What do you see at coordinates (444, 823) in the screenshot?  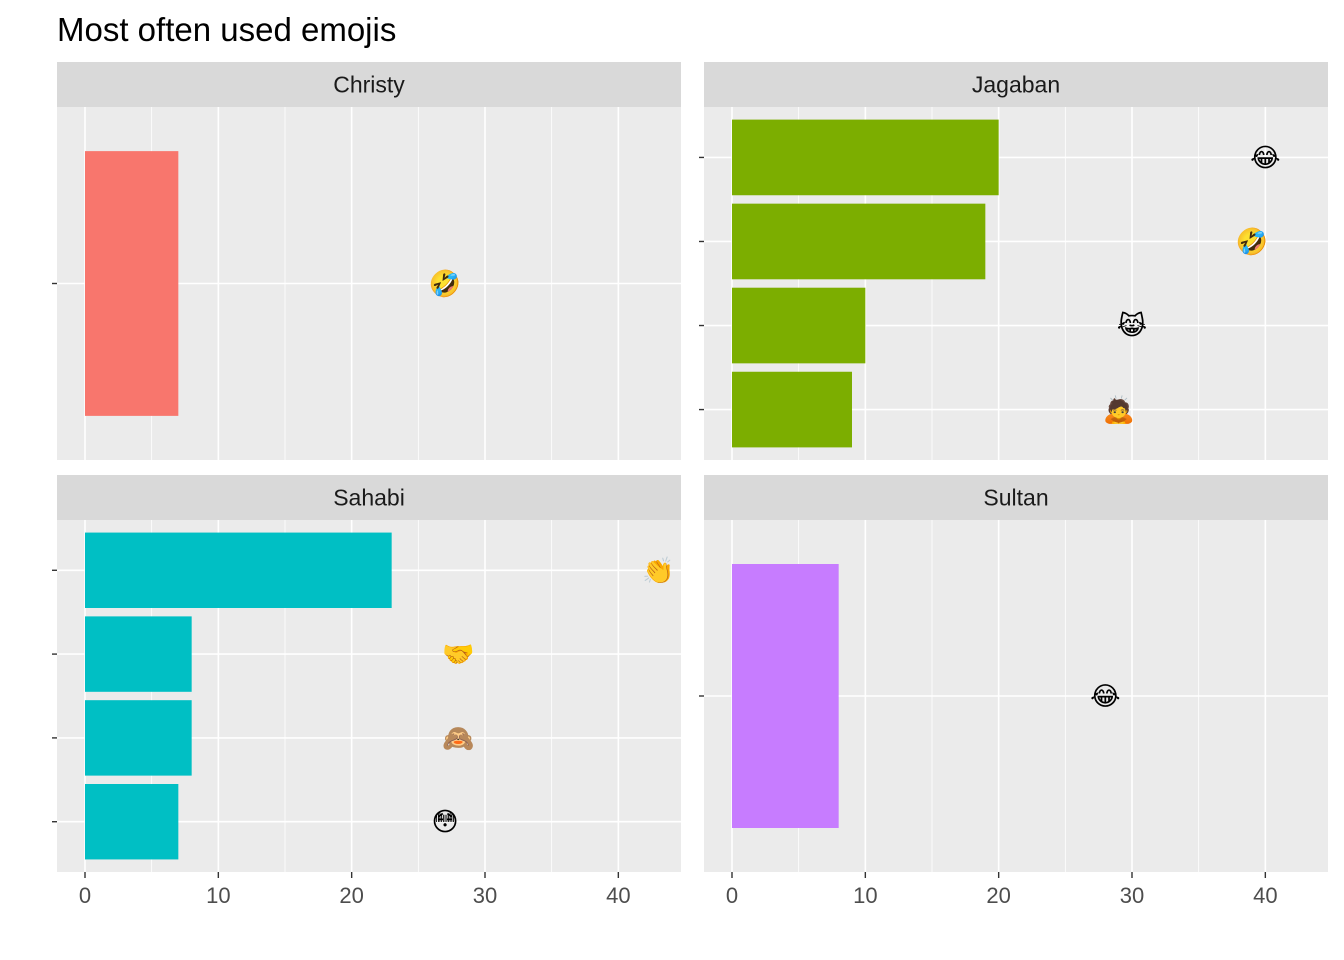 I see `flushed-face-icon: 😳` at bounding box center [444, 823].